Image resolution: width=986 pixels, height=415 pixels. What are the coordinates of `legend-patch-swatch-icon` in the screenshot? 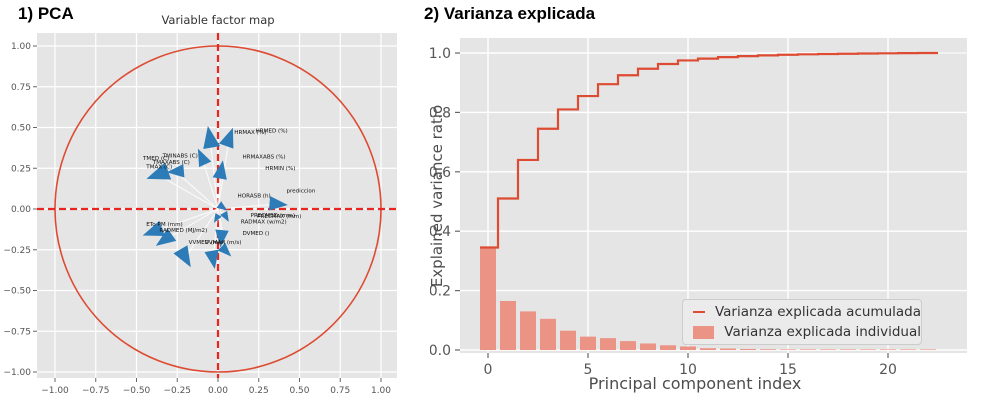 It's located at (704, 332).